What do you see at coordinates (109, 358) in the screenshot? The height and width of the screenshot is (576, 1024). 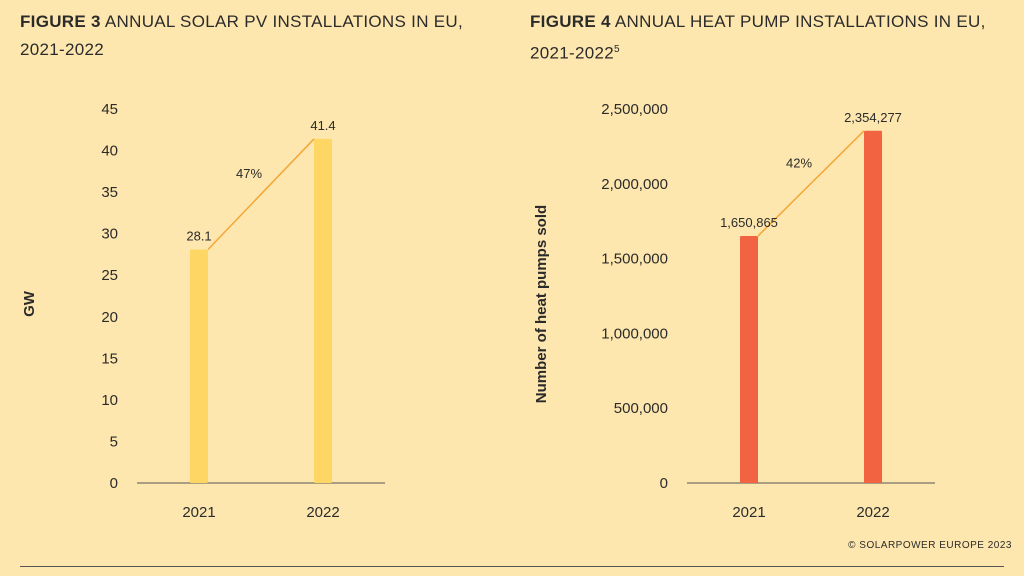 I see `y-tick-label: 15` at bounding box center [109, 358].